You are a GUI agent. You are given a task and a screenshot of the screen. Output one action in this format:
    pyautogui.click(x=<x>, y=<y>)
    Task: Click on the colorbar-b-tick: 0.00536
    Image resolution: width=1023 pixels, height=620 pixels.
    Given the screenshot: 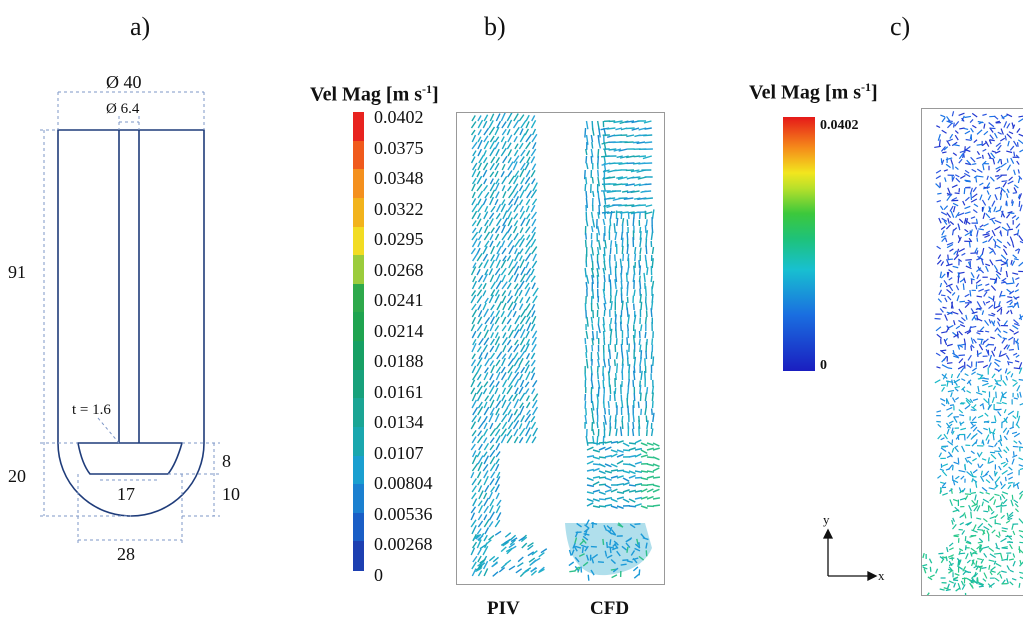 What is the action you would take?
    pyautogui.click(x=403, y=514)
    